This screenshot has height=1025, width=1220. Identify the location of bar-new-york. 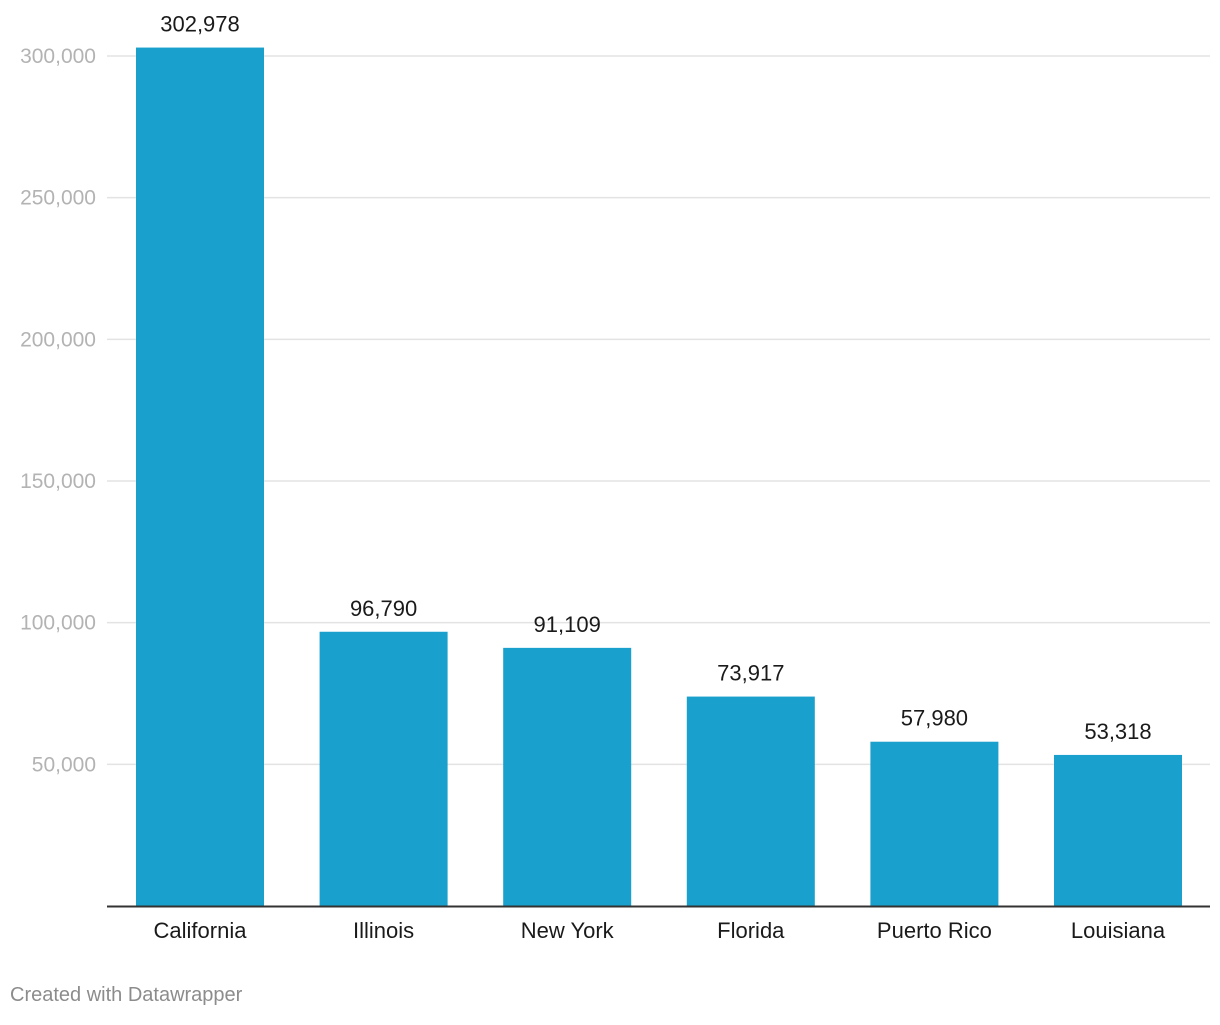
(567, 776).